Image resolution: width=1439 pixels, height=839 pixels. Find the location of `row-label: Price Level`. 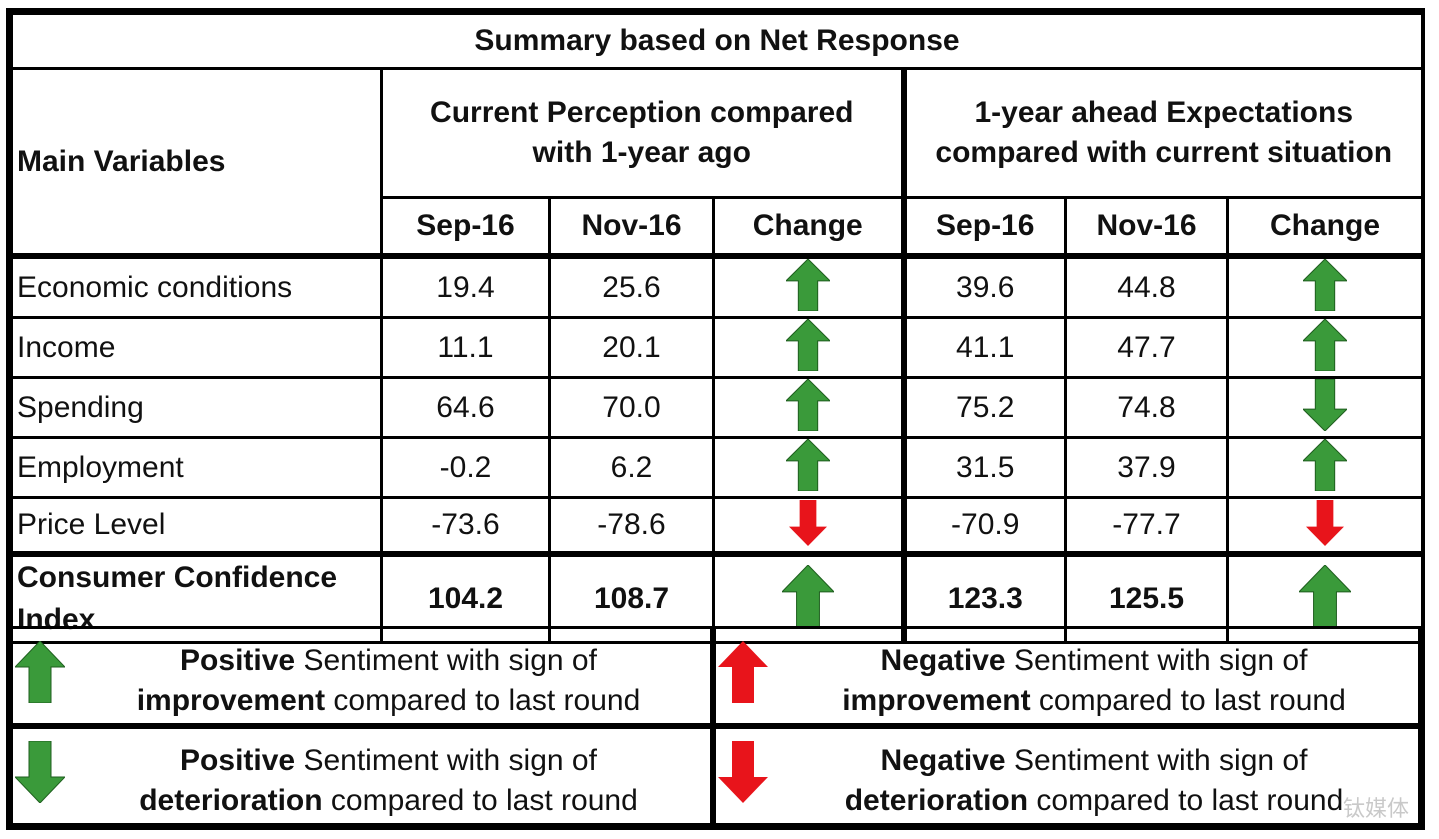

row-label: Price Level is located at coordinates (196, 526).